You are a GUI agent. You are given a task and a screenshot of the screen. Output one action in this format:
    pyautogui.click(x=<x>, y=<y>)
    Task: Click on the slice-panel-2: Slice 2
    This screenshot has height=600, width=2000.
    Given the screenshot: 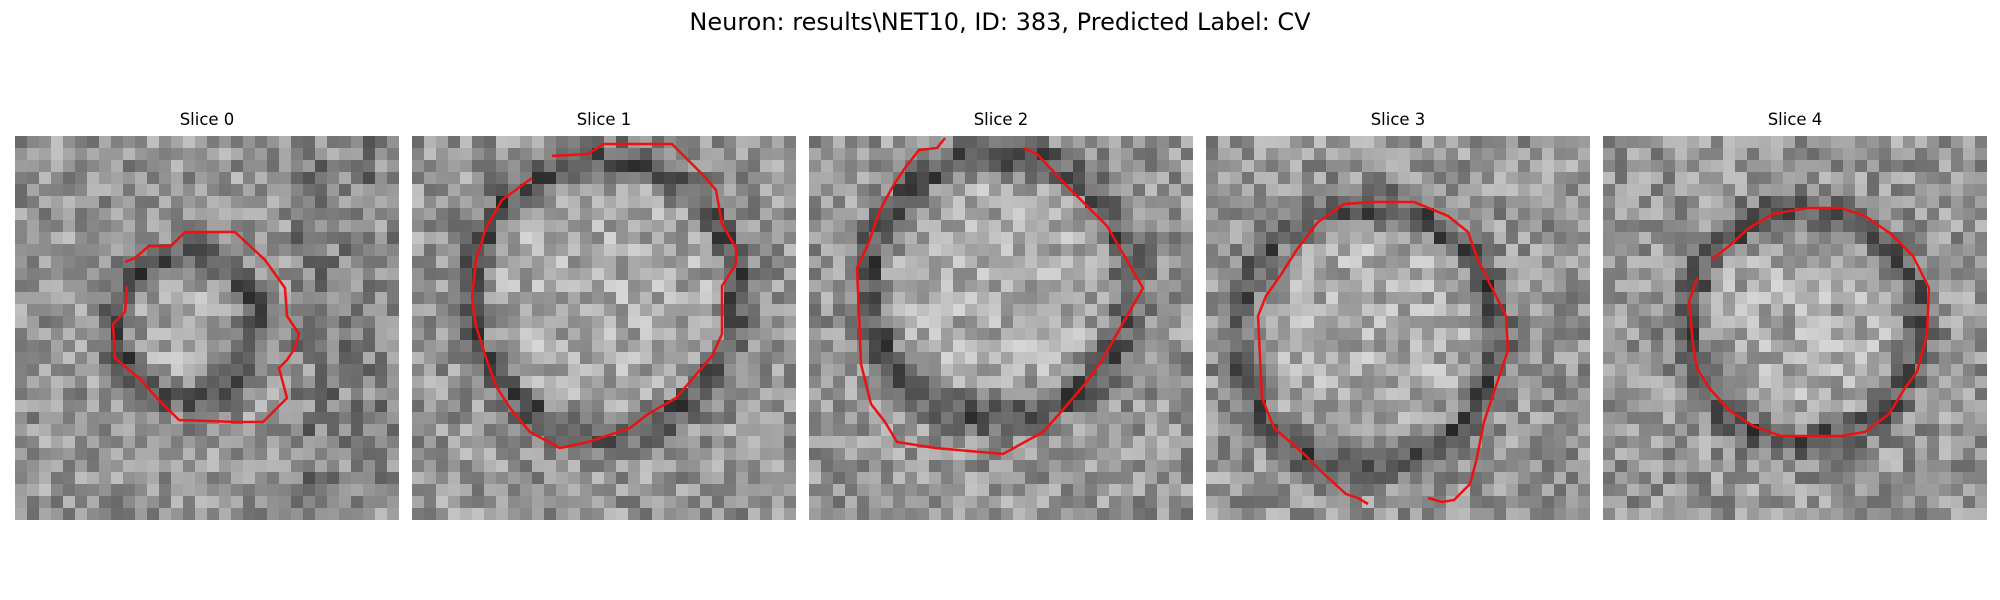 What is the action you would take?
    pyautogui.click(x=1001, y=314)
    